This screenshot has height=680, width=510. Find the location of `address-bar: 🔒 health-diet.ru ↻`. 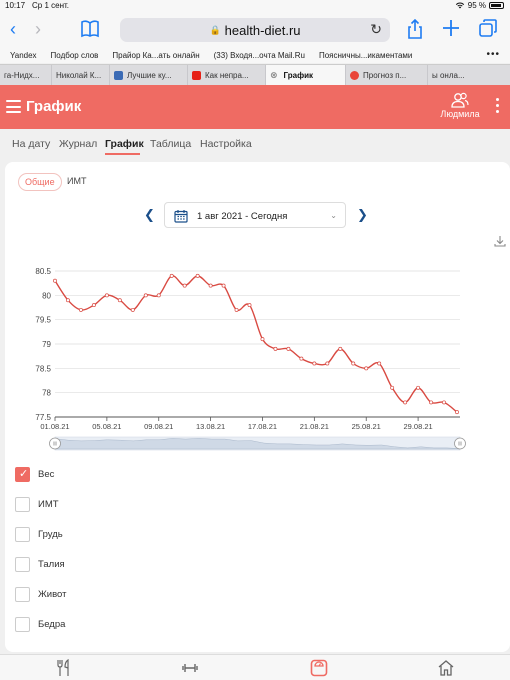

address-bar: 🔒 health-diet.ru ↻ is located at coordinates (255, 30).